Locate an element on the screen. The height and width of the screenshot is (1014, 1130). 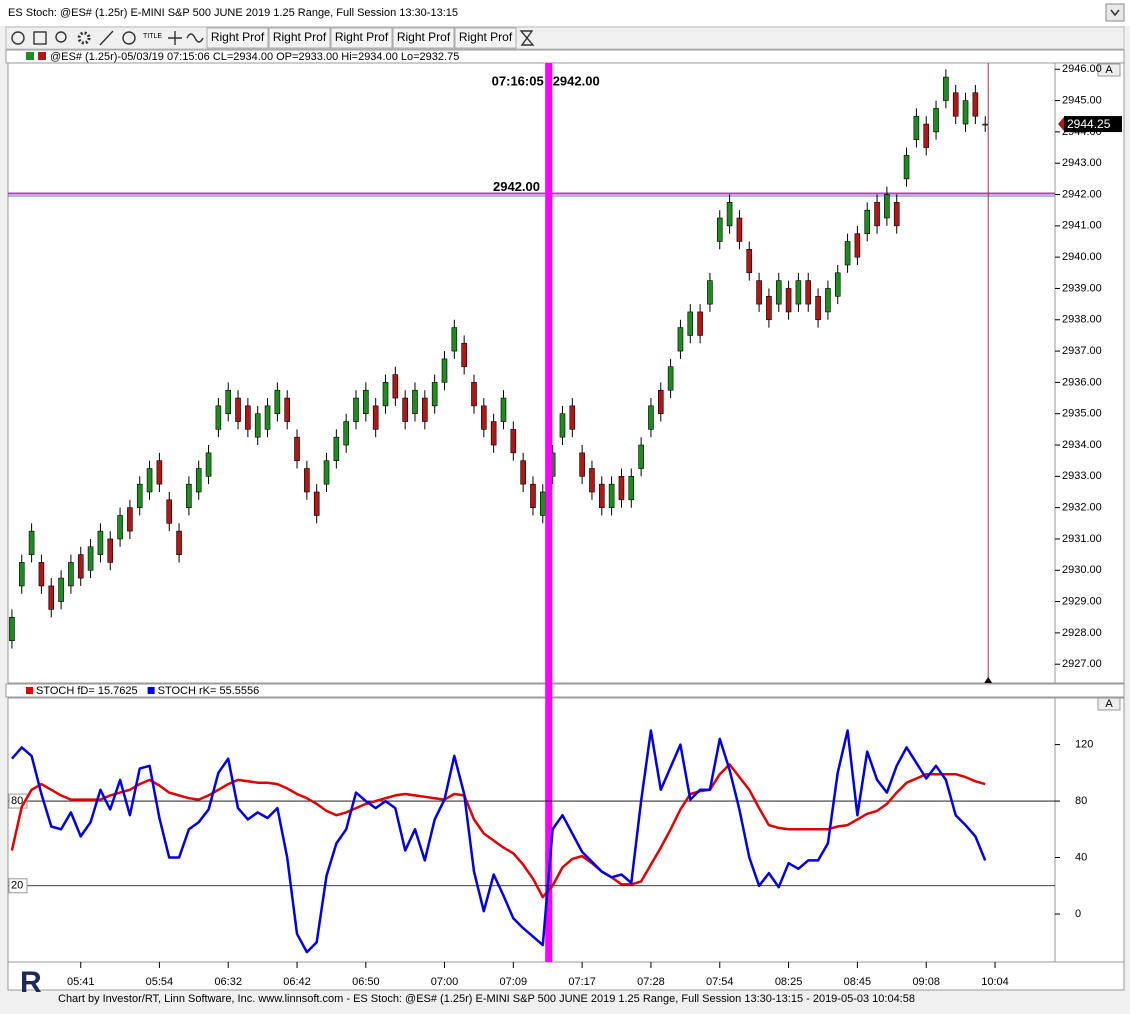
level-label-box is located at coordinates (18, 886).